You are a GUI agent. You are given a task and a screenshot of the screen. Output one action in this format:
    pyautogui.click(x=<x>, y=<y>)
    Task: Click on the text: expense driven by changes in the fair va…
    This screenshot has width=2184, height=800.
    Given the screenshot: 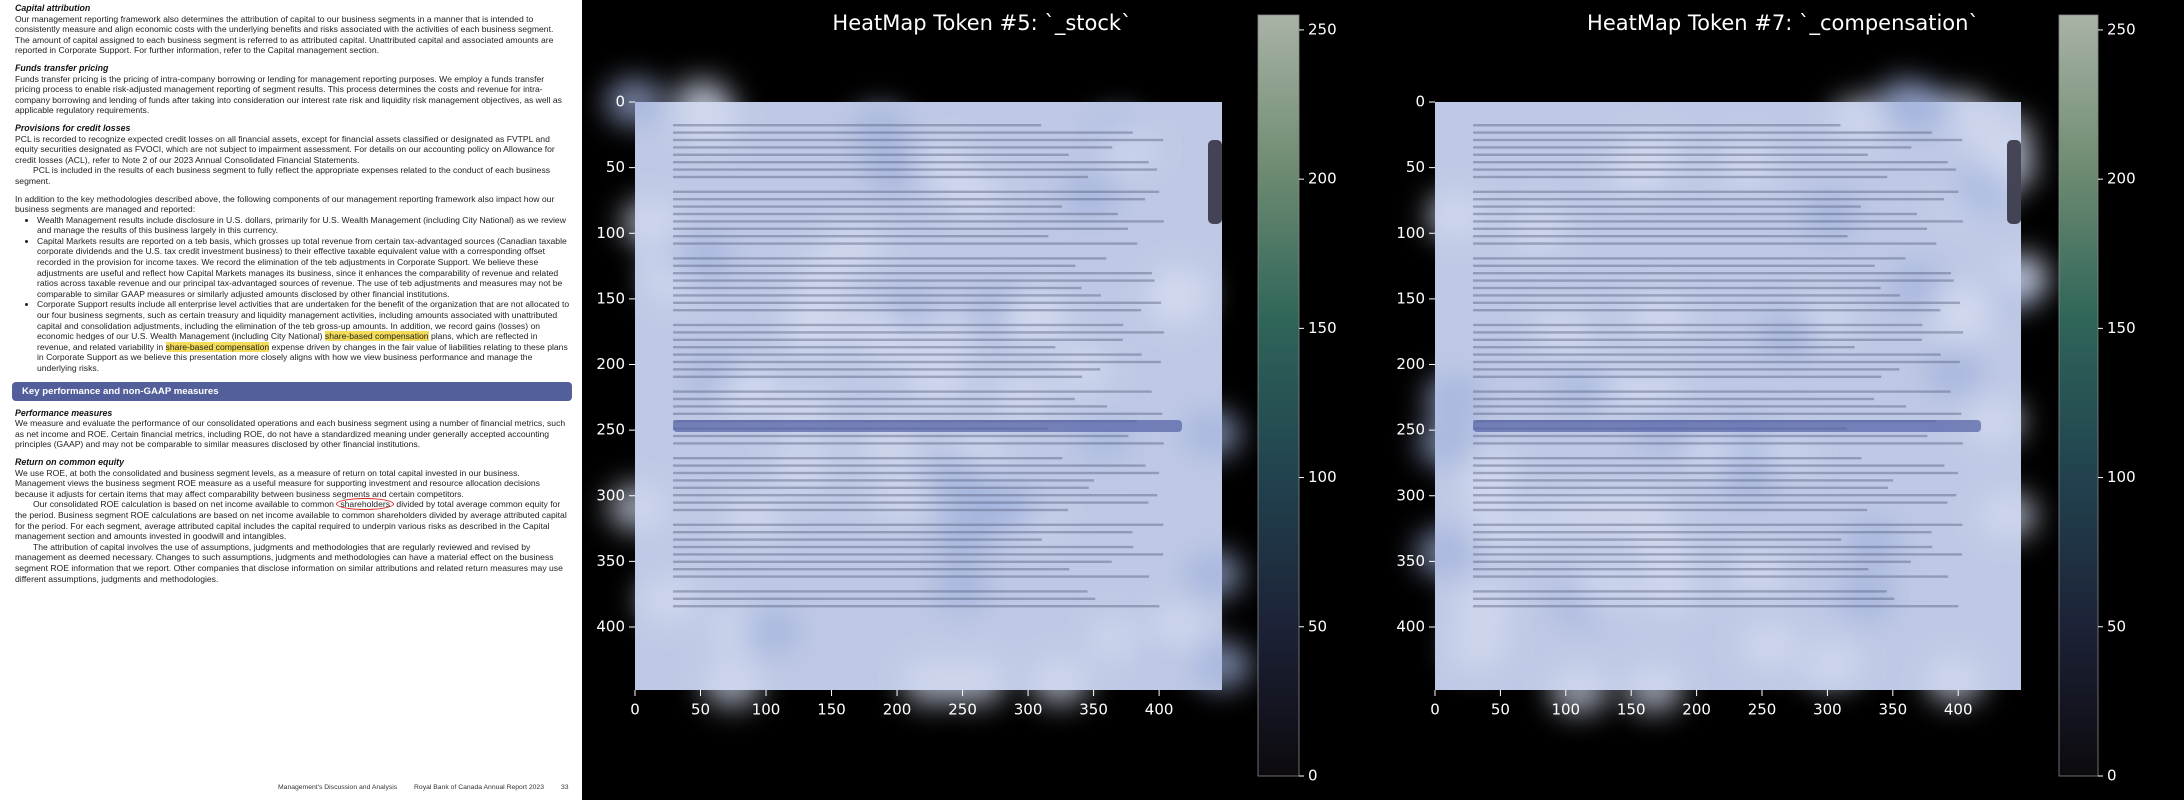 What is the action you would take?
    pyautogui.click(x=302, y=357)
    